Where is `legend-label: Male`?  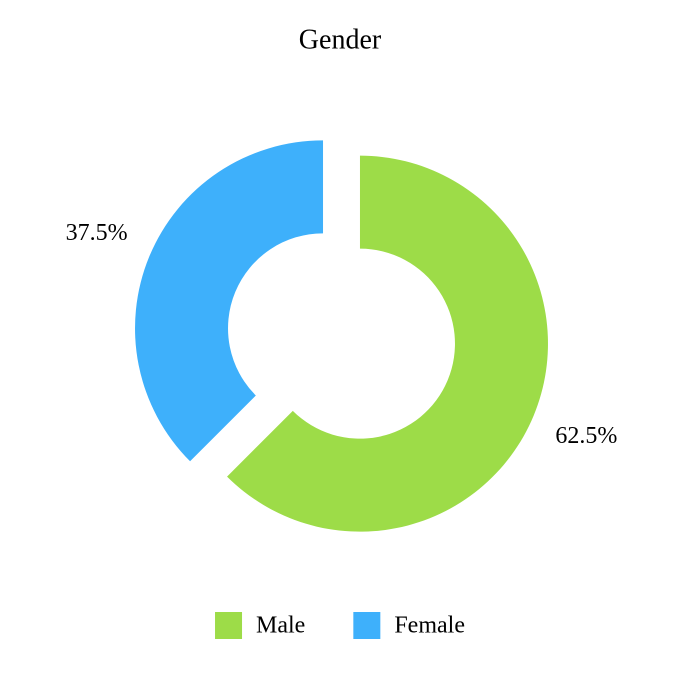 legend-label: Male is located at coordinates (280, 626).